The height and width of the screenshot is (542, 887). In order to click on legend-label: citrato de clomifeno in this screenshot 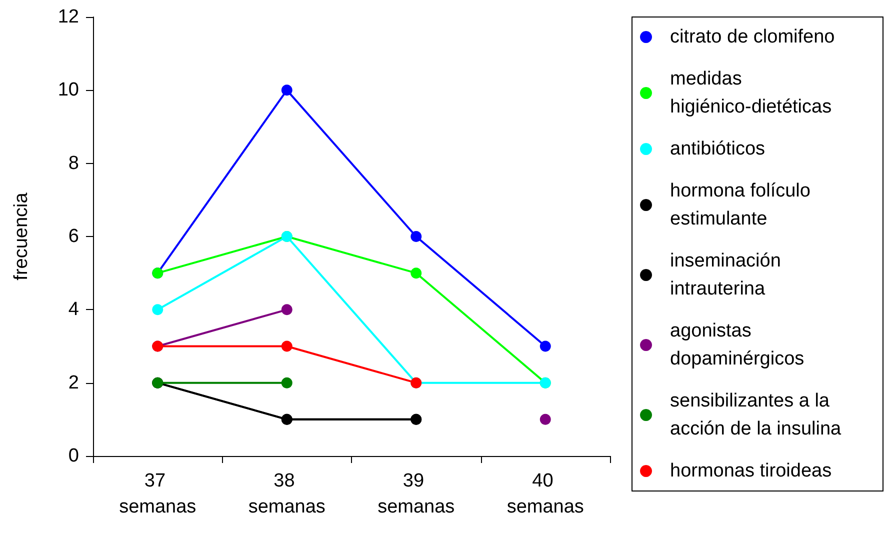, I will do `click(752, 37)`.